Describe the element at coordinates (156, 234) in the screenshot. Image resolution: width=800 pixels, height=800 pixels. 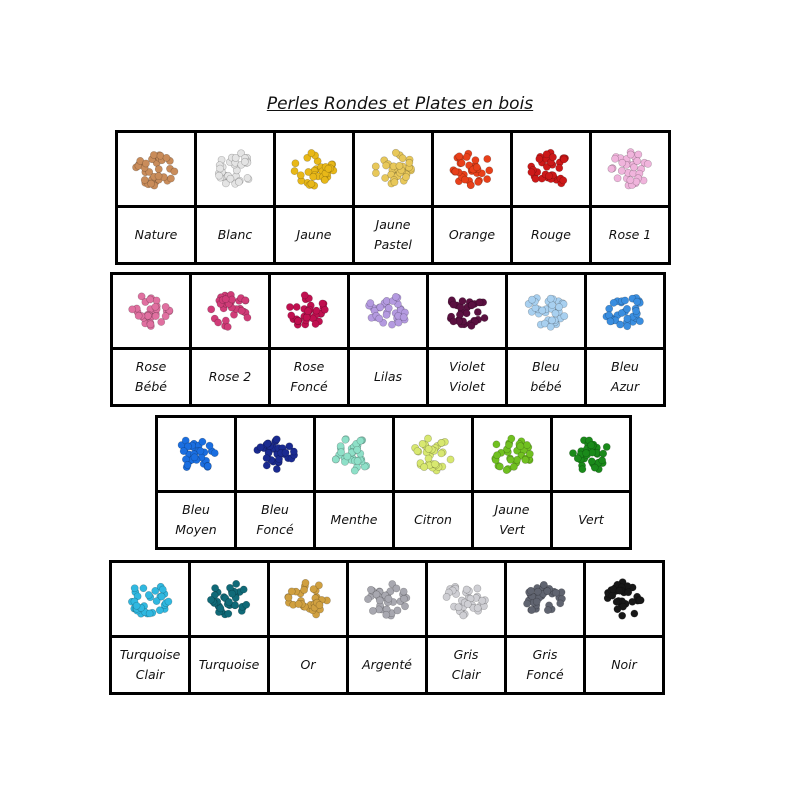
I see `color-name-text: Nature` at that location.